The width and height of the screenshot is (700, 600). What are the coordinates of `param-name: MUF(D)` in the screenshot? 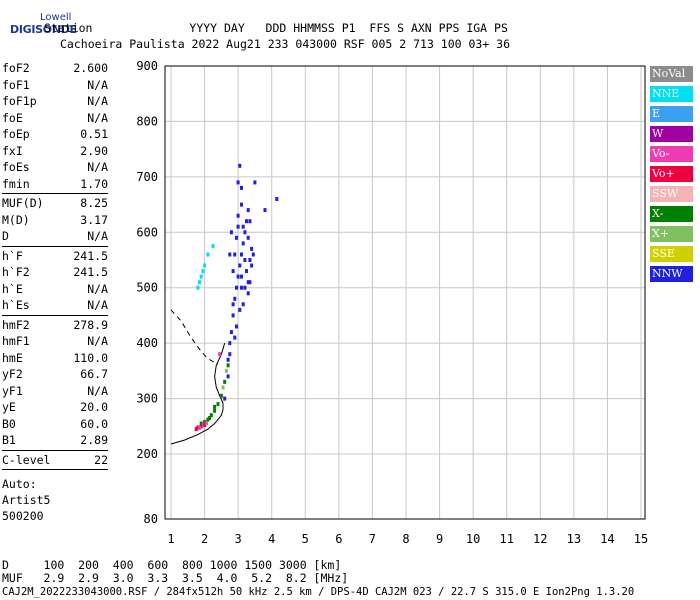 It's located at (23, 203).